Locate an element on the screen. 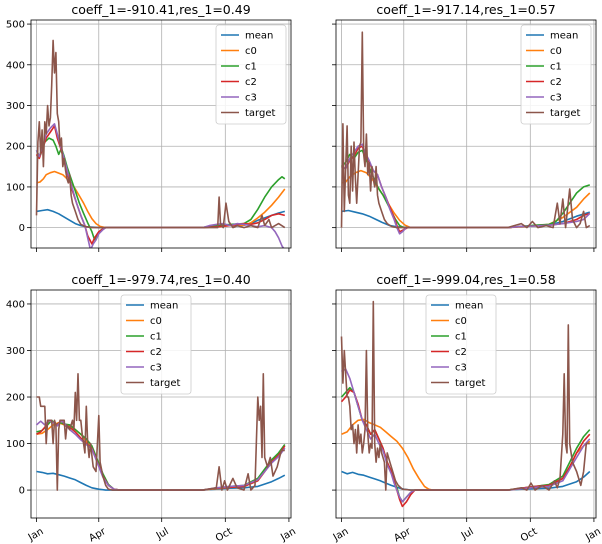 The height and width of the screenshot is (544, 602). series-line-c1 is located at coordinates (160, 189).